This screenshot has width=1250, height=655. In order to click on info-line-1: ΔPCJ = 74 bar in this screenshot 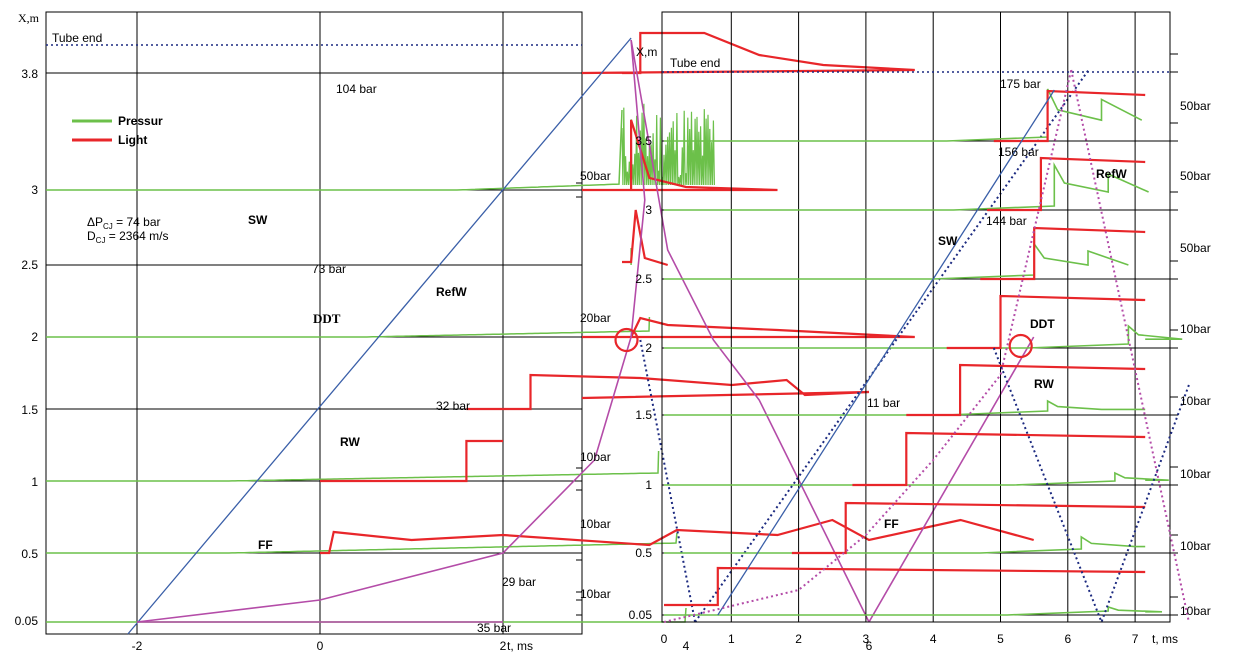, I will do `click(124, 223)`.